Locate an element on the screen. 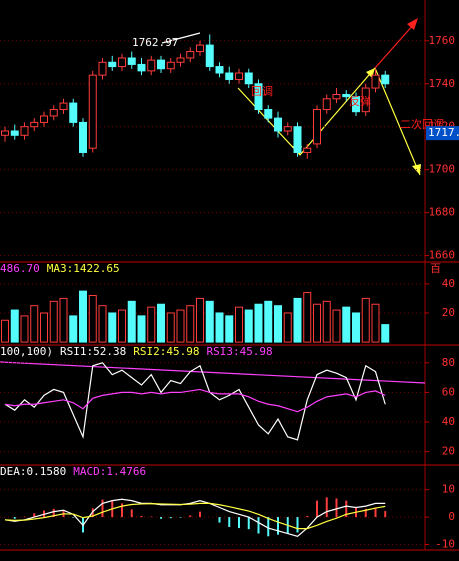 The height and width of the screenshot is (561, 459). arrow-head is located at coordinates (412, 24).